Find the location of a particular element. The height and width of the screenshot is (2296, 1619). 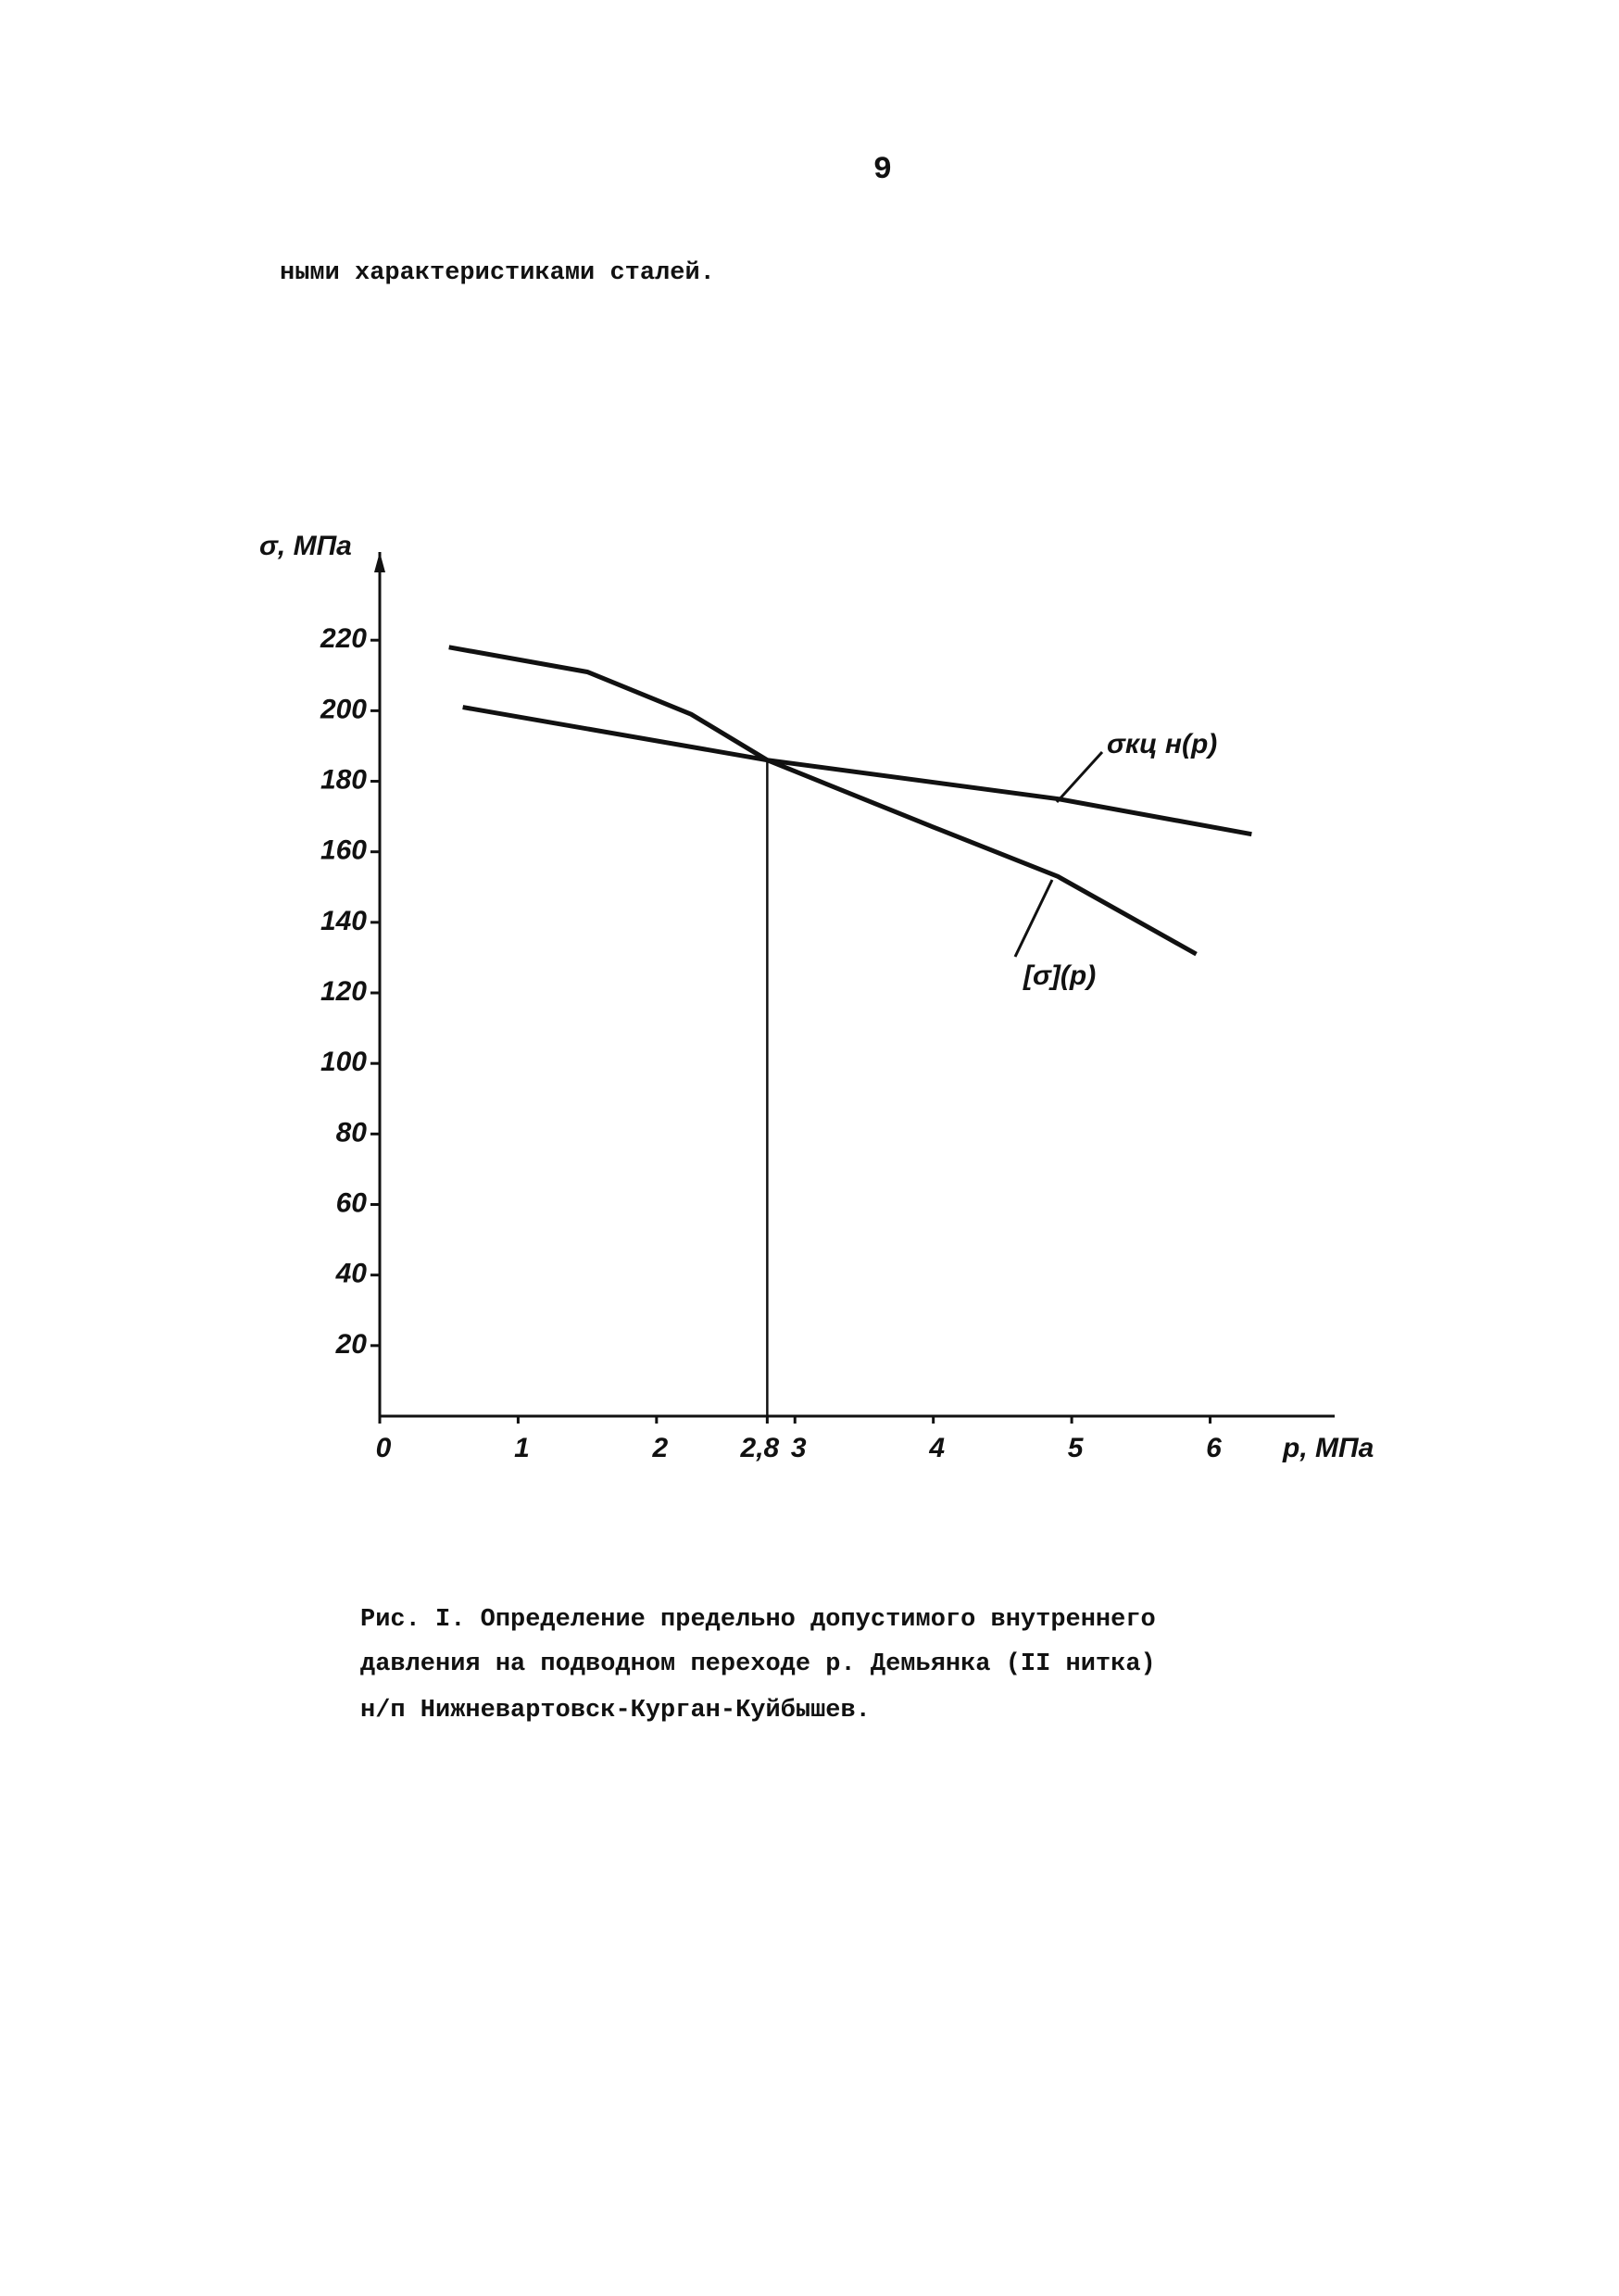

y-tick-label: 40 is located at coordinates (351, 1274).